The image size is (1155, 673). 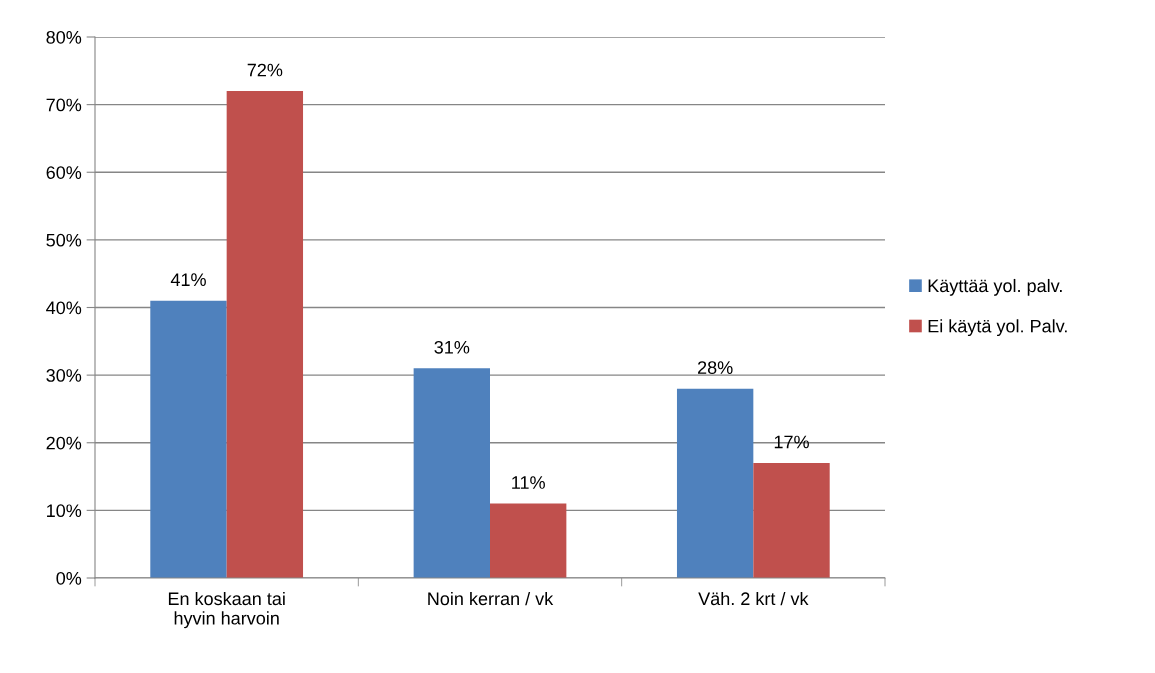 I want to click on y-tick-label: 0%, so click(x=69, y=578).